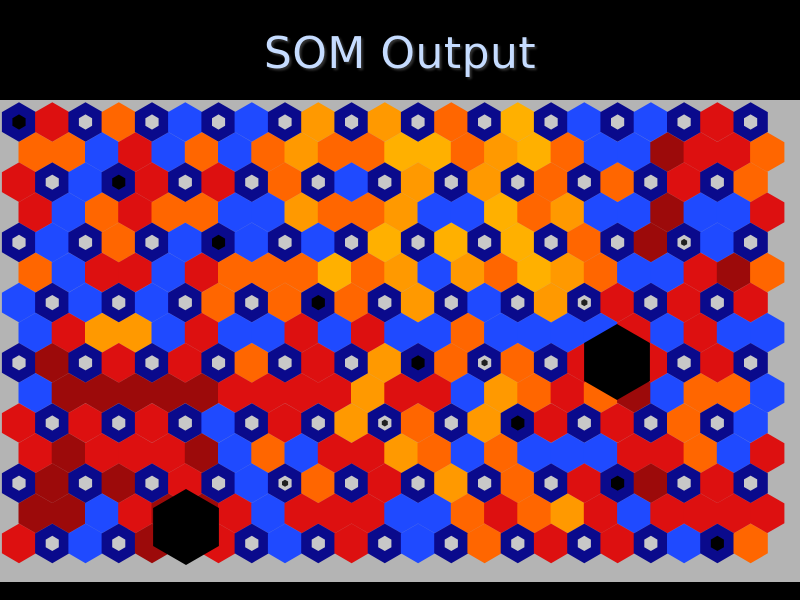 Image resolution: width=800 pixels, height=600 pixels. Describe the element at coordinates (617, 362) in the screenshot. I see `cluster-empty-region` at that location.